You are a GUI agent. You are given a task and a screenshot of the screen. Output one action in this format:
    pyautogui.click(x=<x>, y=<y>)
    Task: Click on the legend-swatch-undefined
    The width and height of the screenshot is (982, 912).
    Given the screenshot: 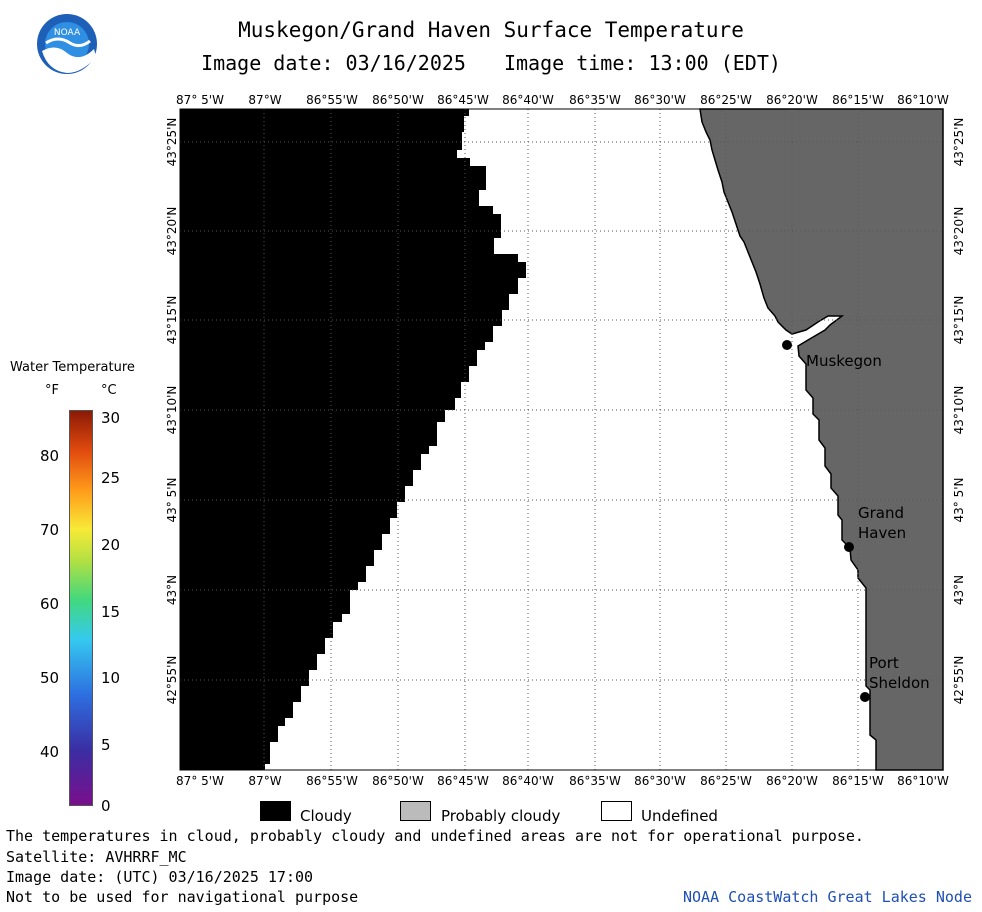 What is the action you would take?
    pyautogui.click(x=616, y=811)
    